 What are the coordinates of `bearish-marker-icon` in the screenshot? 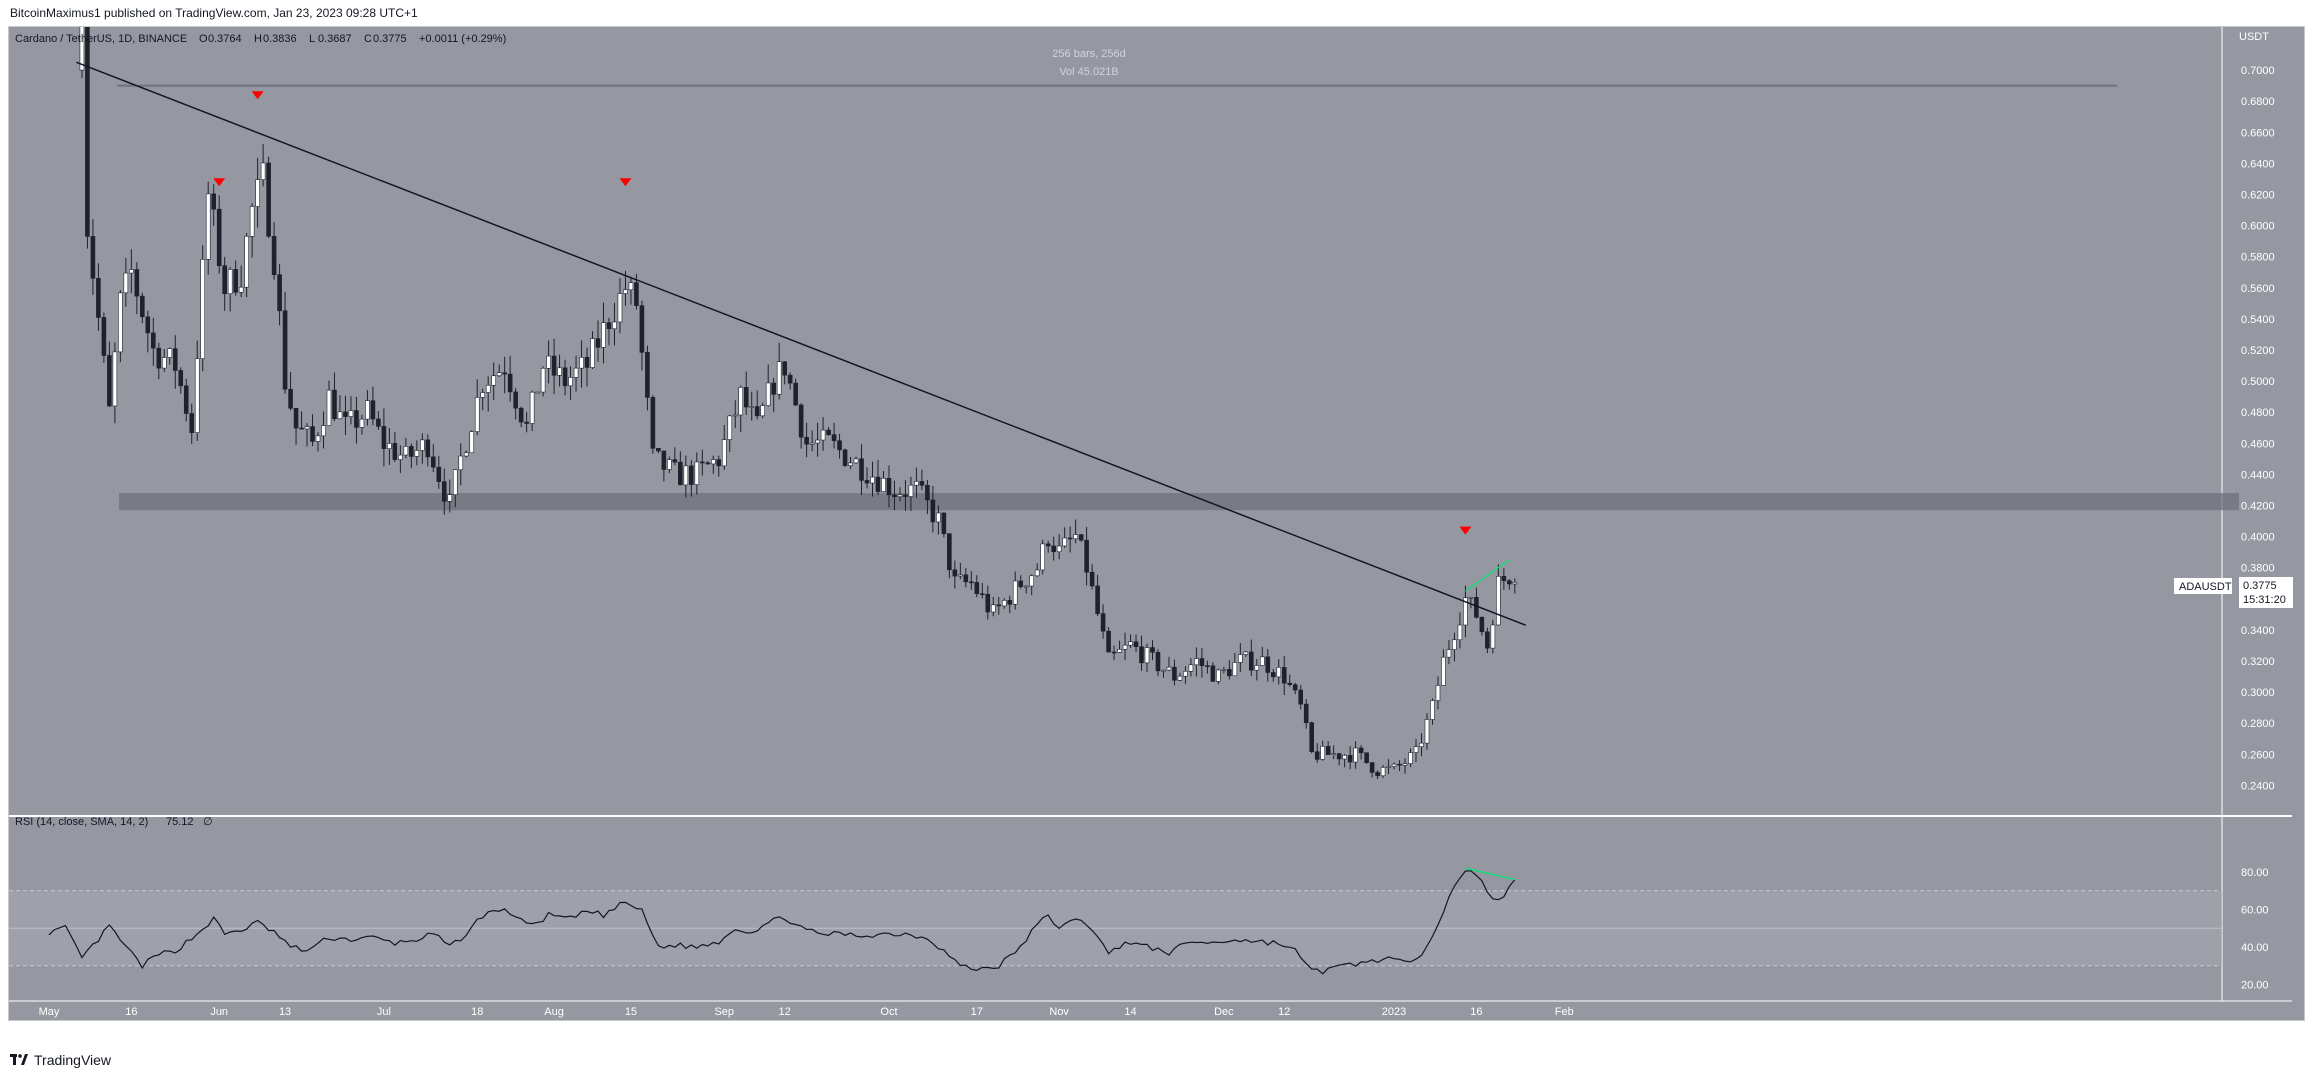 It's located at (219, 182).